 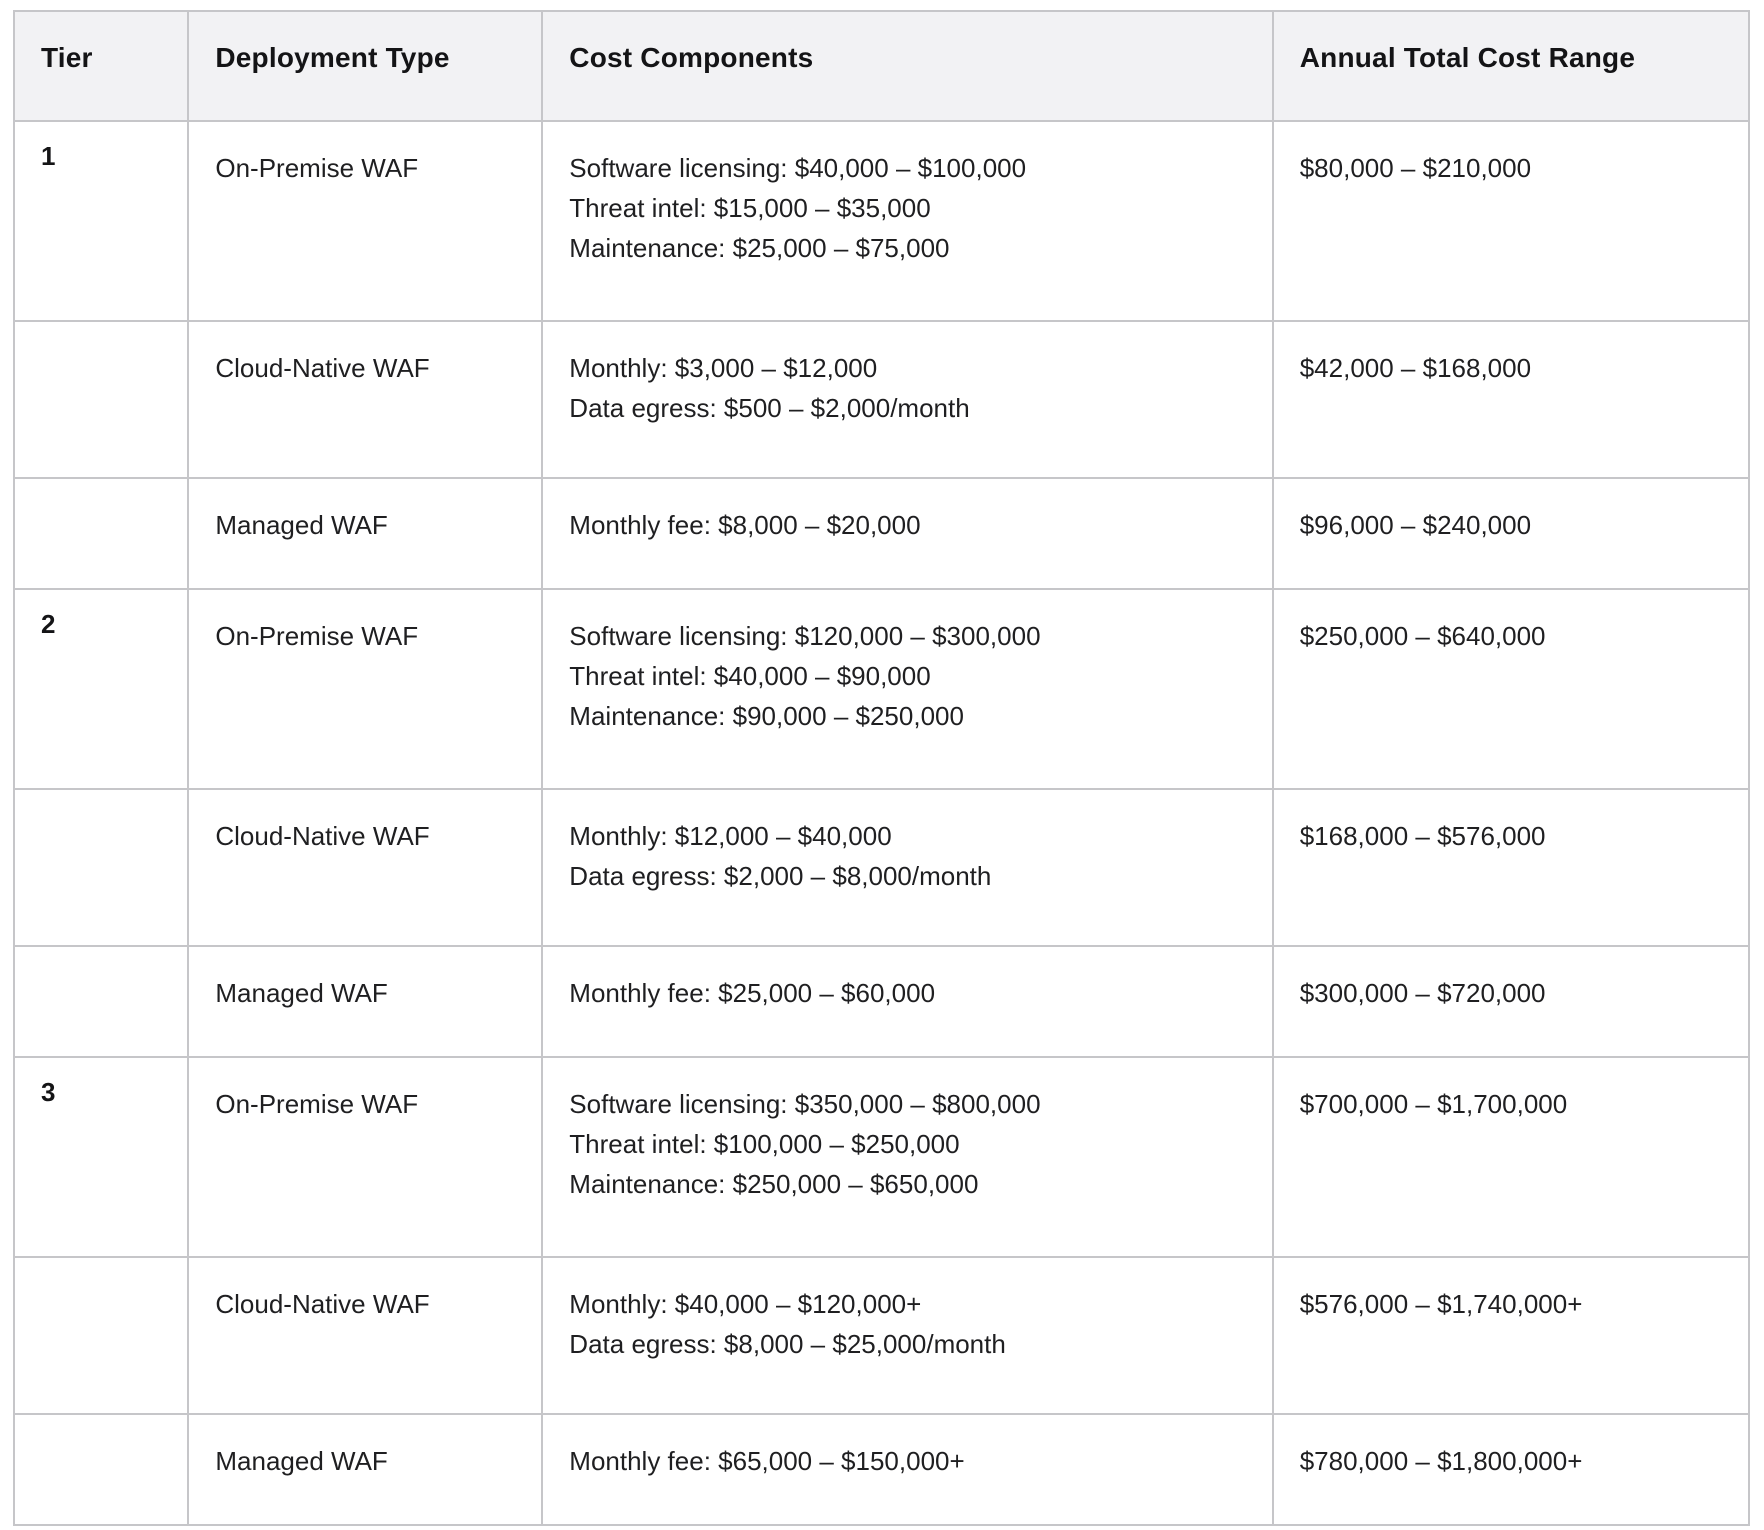 I want to click on cost-component-line: Threat intel: $15,000 – $35,000, so click(x=750, y=208).